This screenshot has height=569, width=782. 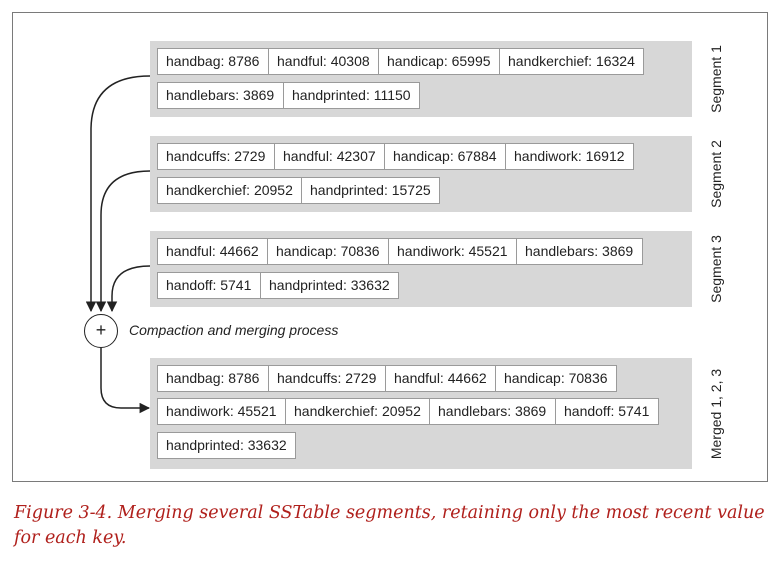 What do you see at coordinates (327, 378) in the screenshot?
I see `key-value-cell: handcuffs: 2729` at bounding box center [327, 378].